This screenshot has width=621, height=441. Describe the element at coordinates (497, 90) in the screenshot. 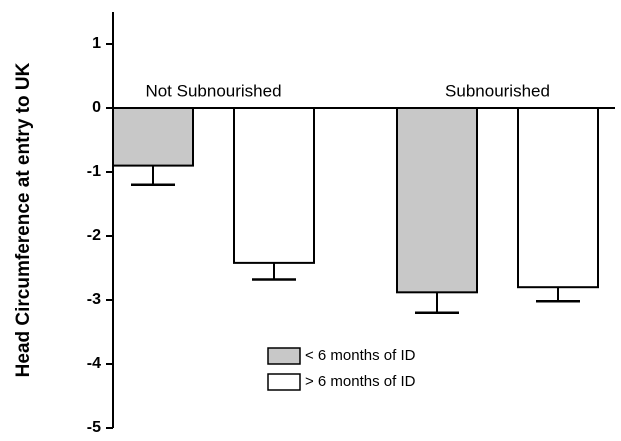

I see `group-label: Subnourished` at that location.